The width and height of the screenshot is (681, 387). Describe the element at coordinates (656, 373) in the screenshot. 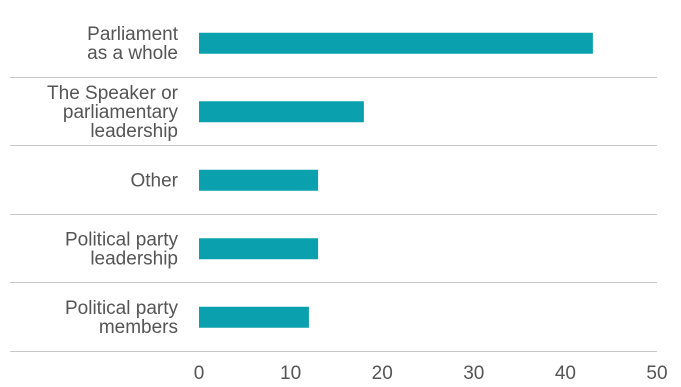

I see `x-tick-label: 50` at that location.